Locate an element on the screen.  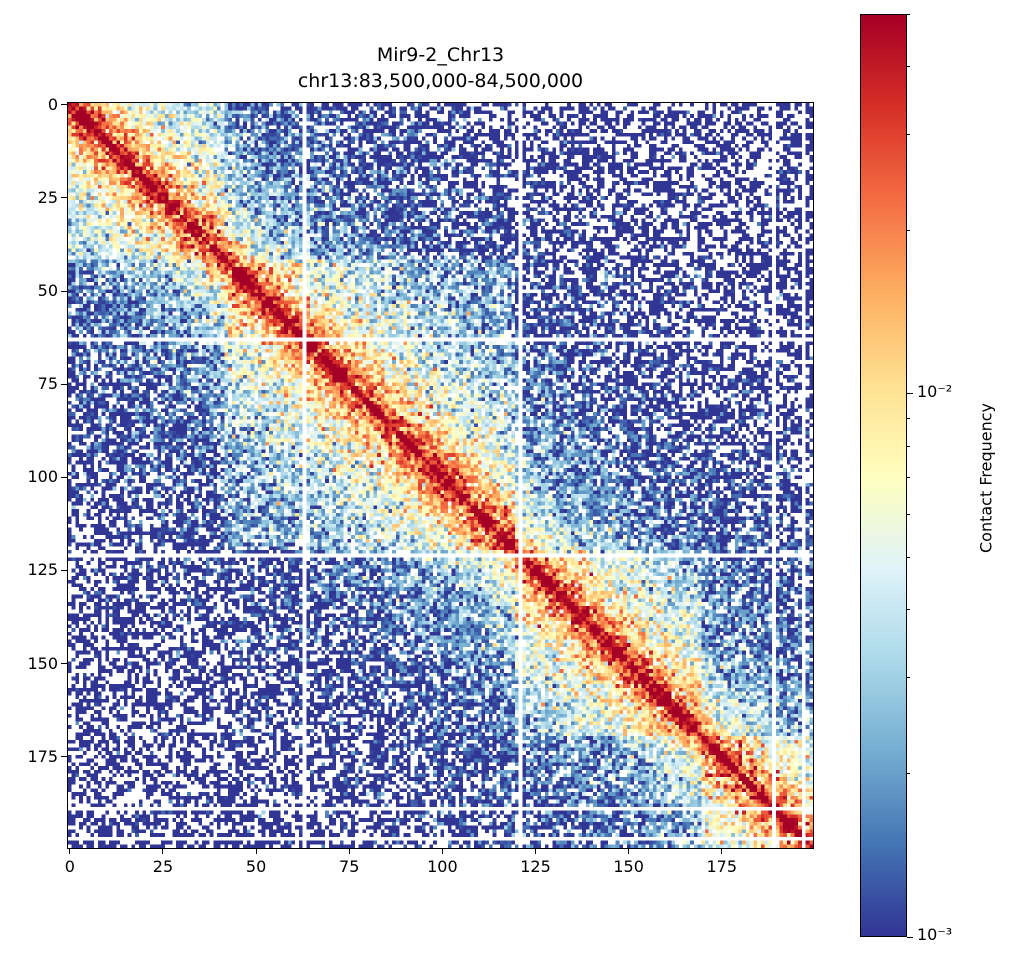
colorbar is located at coordinates (883, 475).